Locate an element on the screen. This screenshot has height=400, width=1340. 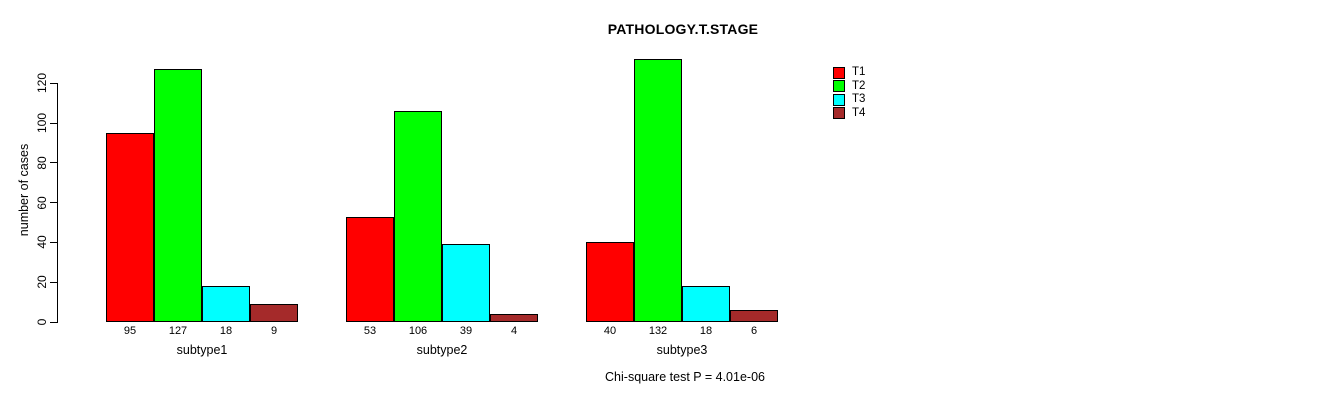
chi-square-annotation: Chi-square test P = 4.01e-06 is located at coordinates (685, 377).